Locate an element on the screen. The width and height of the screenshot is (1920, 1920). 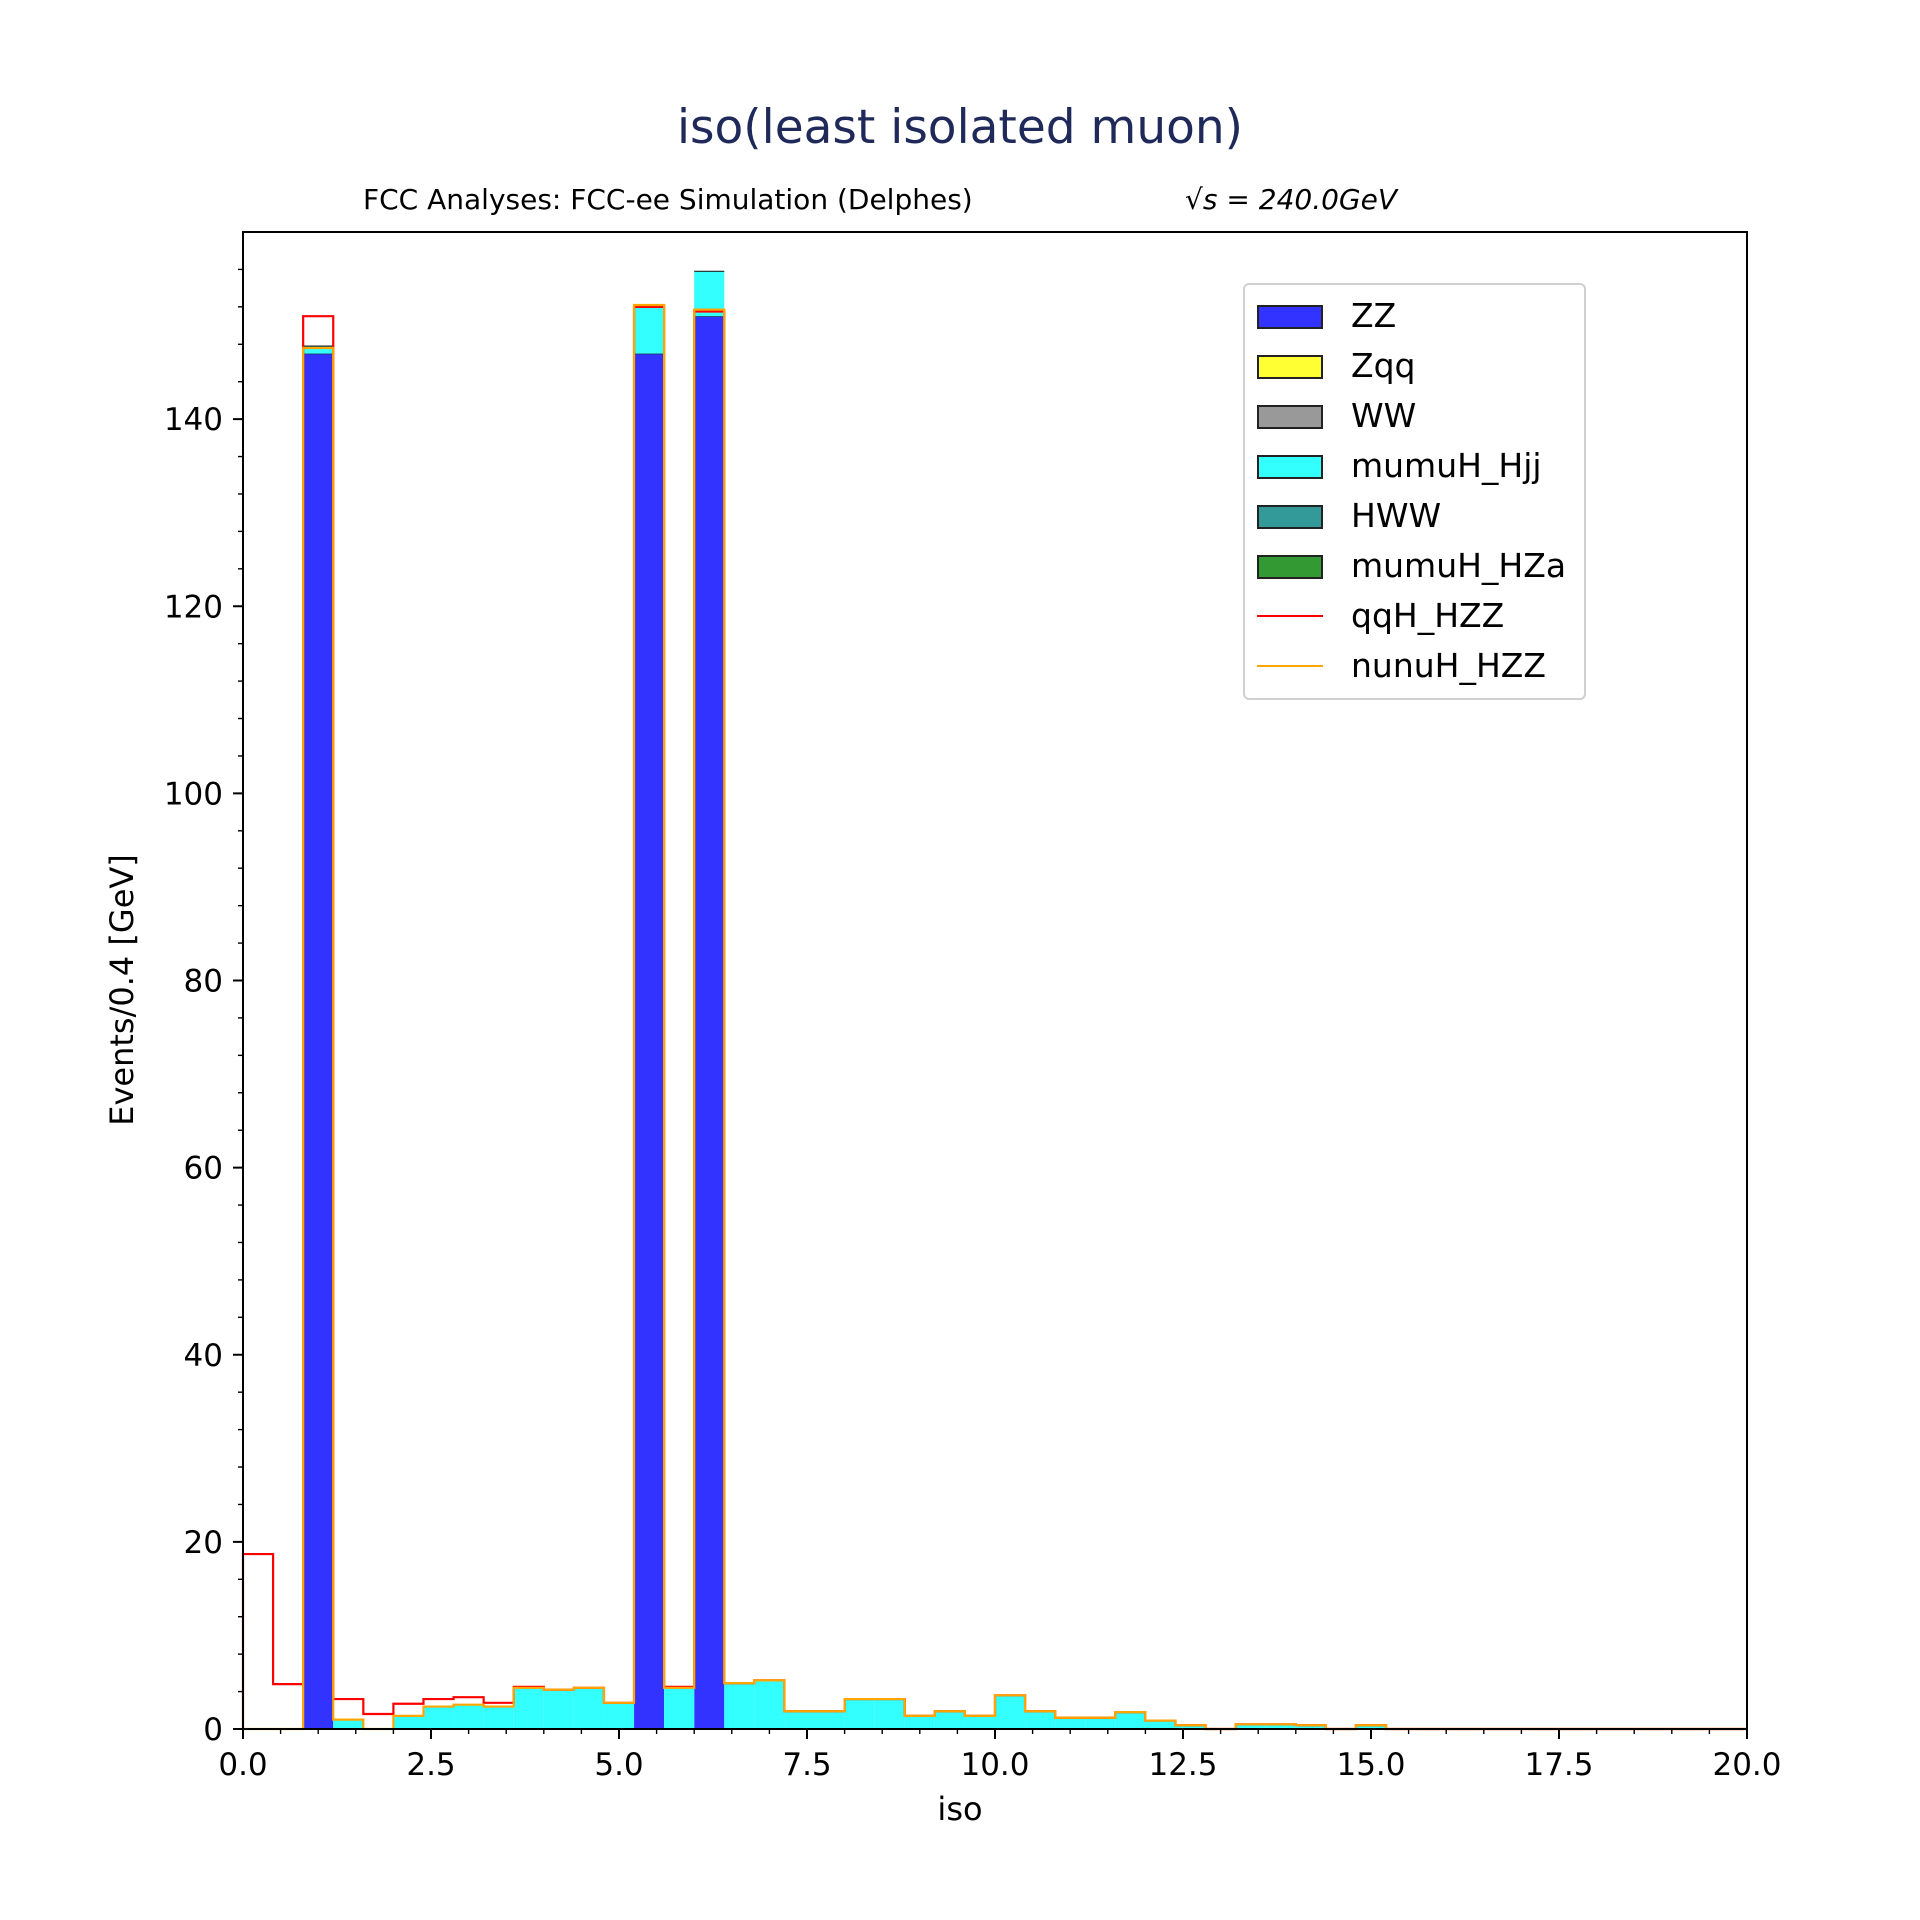
legend-label-qqh-hzz: qqH_HZZ is located at coordinates (1428, 615).